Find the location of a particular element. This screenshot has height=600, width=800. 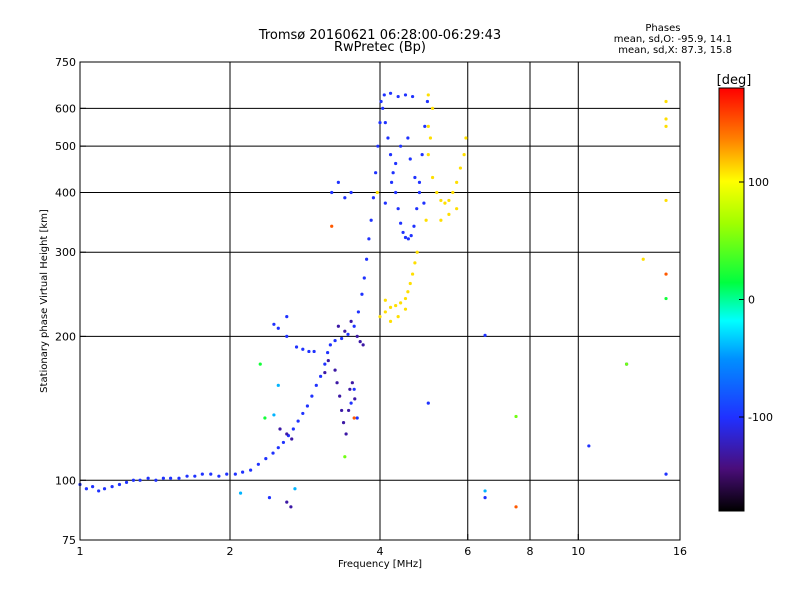

colorbar-tick-label: 100 is located at coordinates (758, 182).